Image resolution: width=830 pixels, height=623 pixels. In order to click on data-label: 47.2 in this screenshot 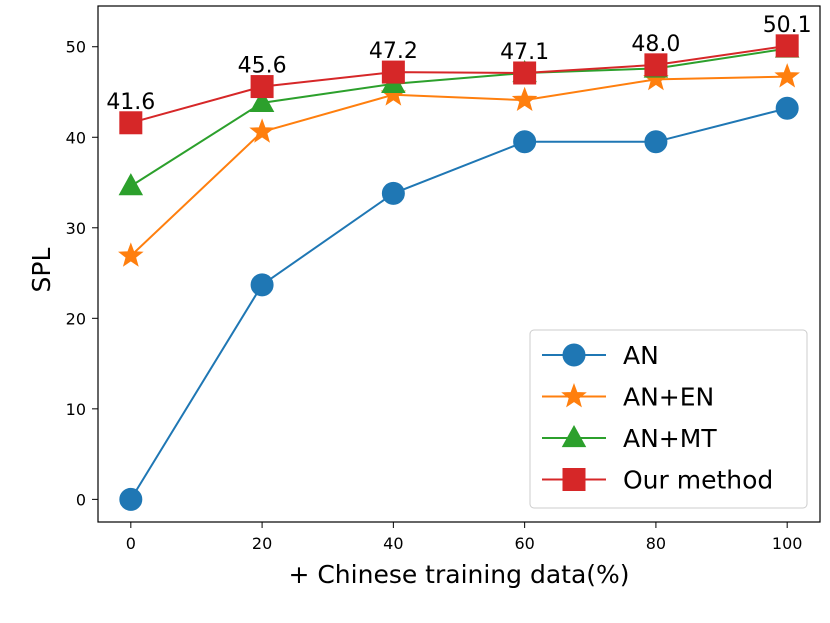, I will do `click(393, 51)`.